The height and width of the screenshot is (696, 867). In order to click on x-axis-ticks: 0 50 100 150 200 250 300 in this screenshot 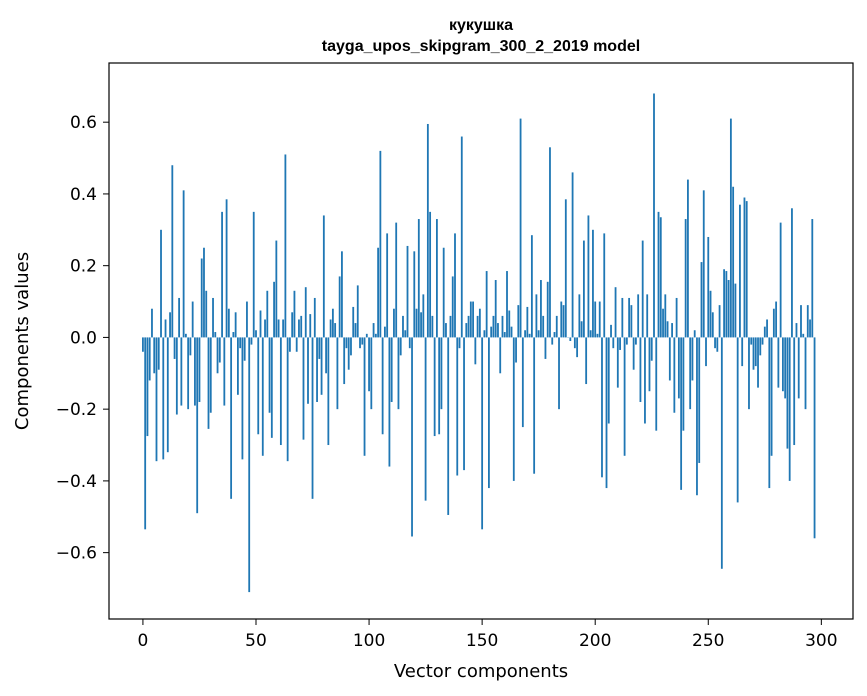, I will do `click(488, 635)`.